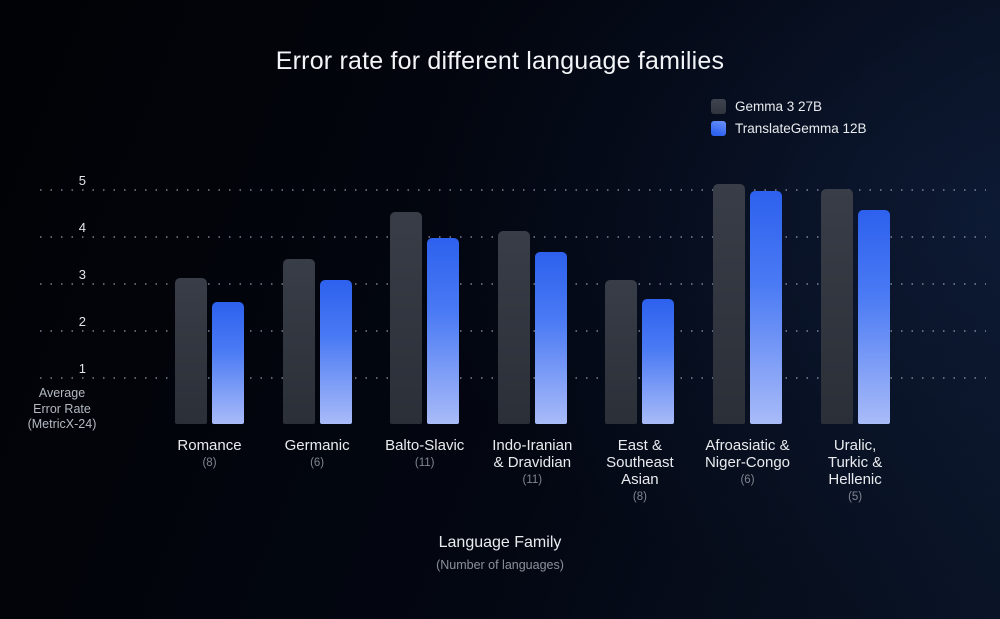 Image resolution: width=1000 pixels, height=619 pixels. Describe the element at coordinates (789, 117) in the screenshot. I see `legend: Gemma 3 27B TranslateGemma 12B` at that location.